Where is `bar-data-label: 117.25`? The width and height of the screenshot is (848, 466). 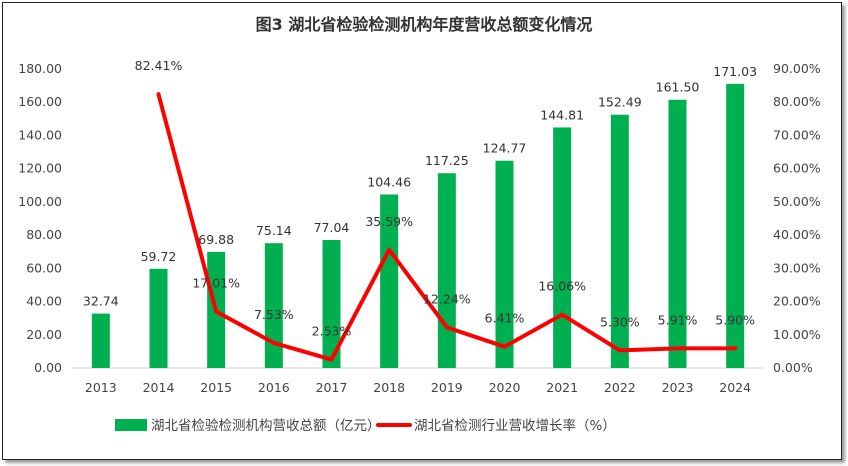
bar-data-label: 117.25 is located at coordinates (447, 160).